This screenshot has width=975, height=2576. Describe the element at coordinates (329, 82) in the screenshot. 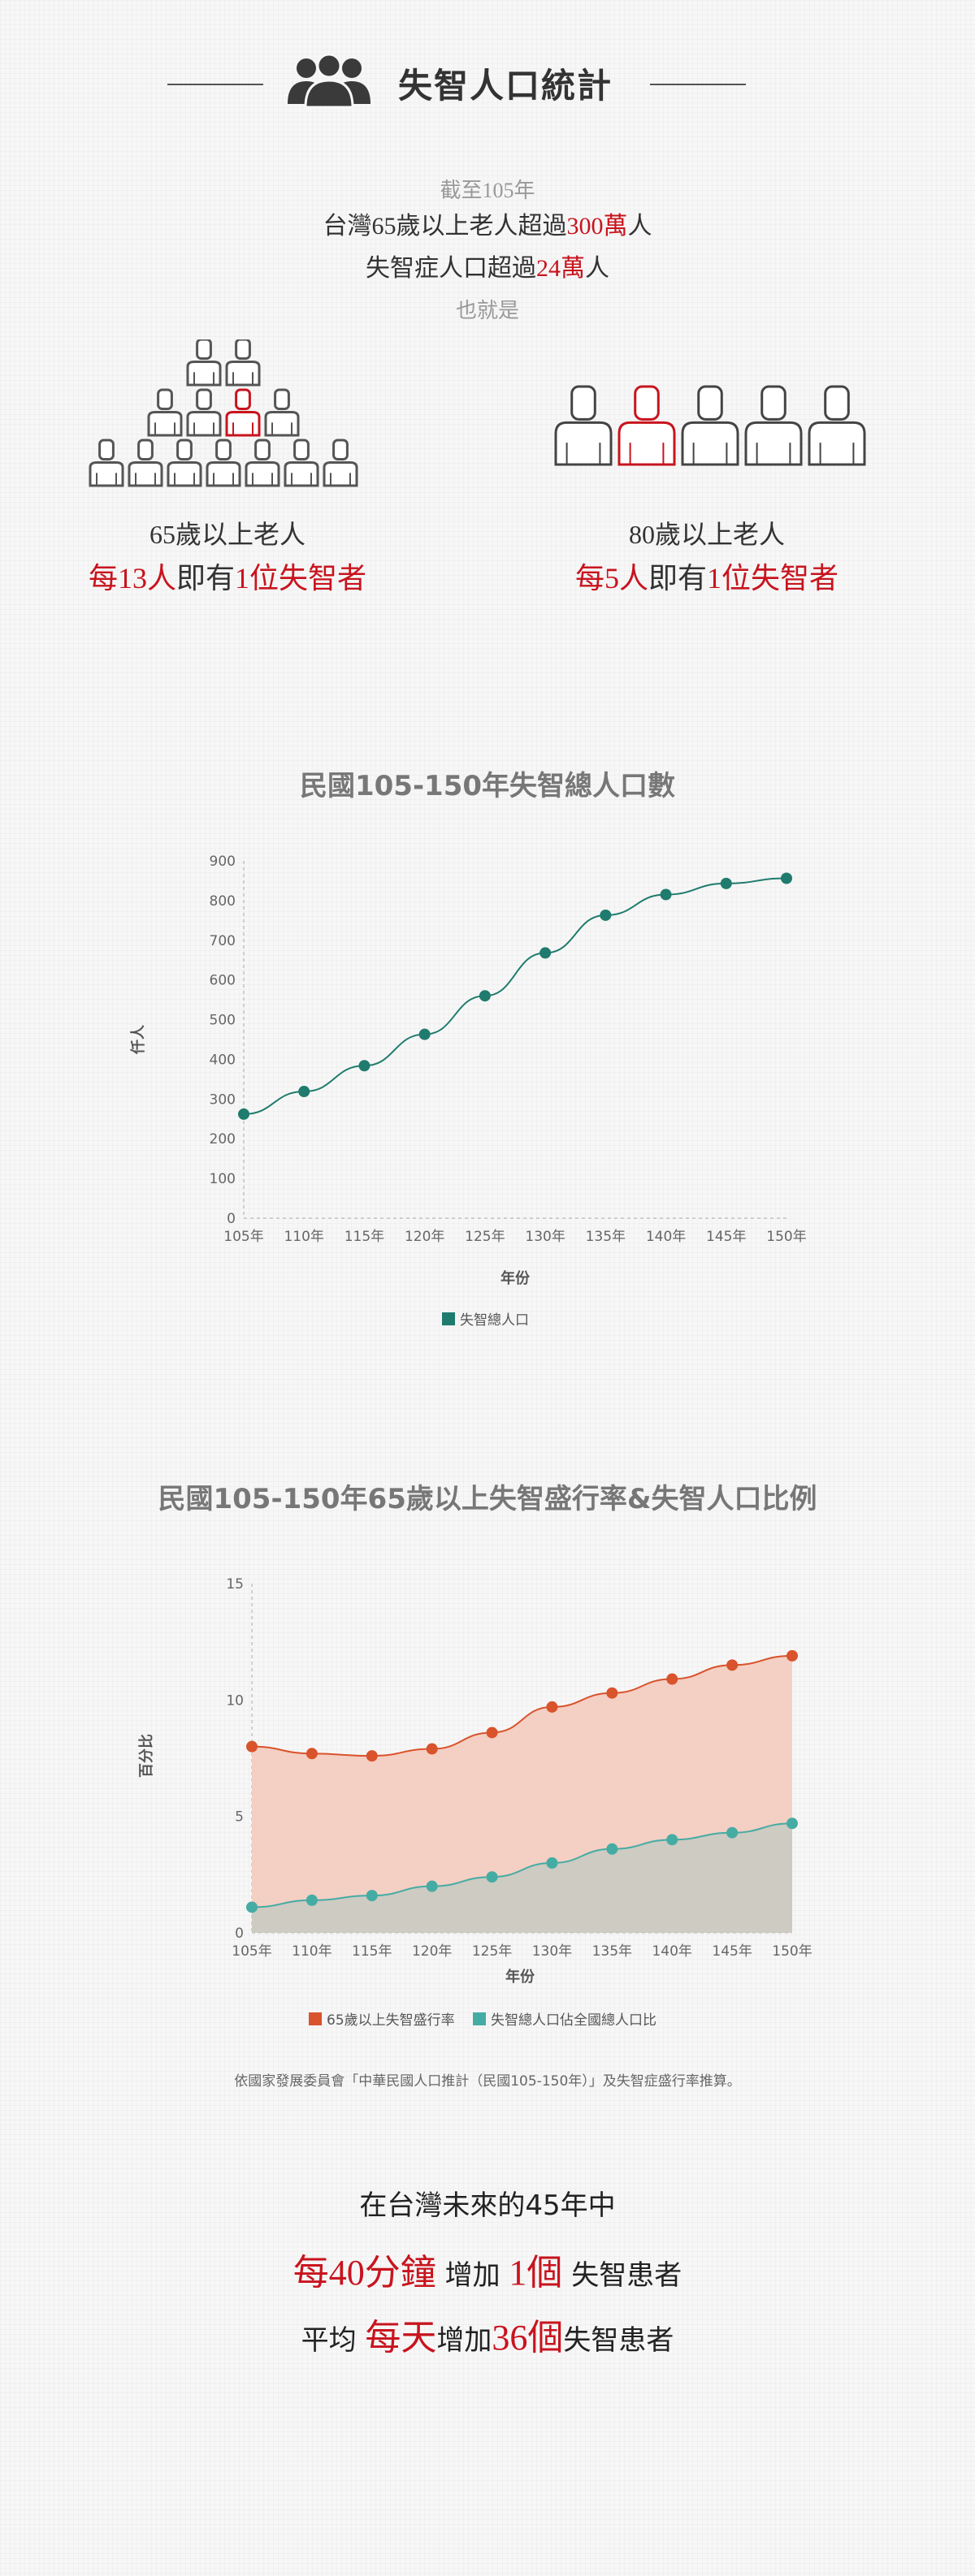

I see `people-group-icon` at that location.